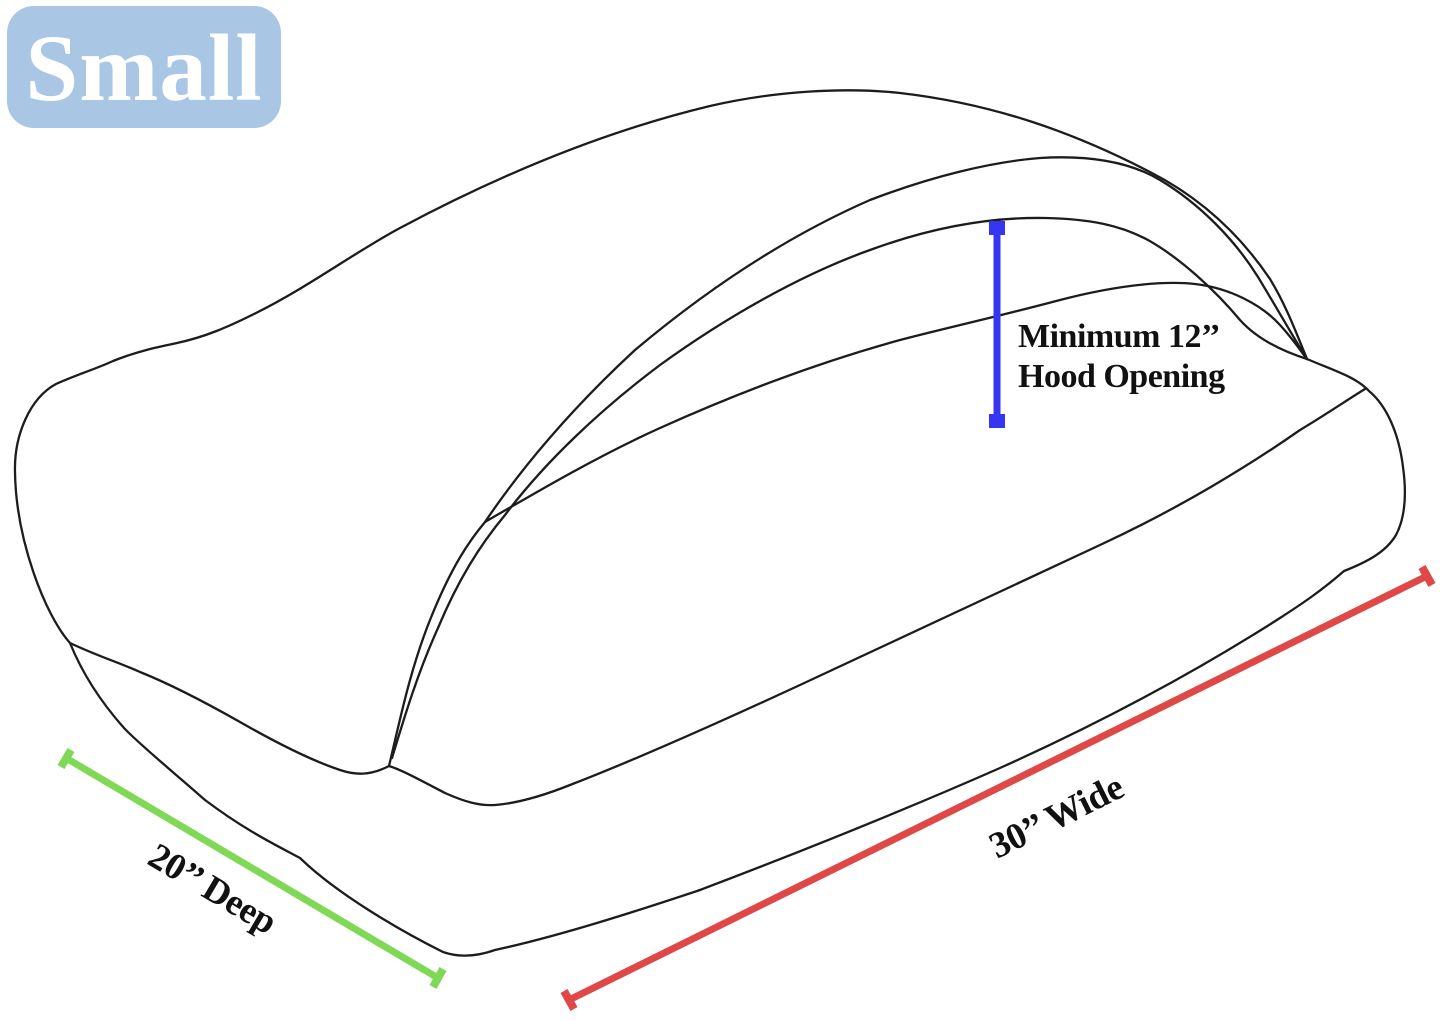  What do you see at coordinates (997, 421) in the screenshot?
I see `hood-opening-dimension-cap-bottom` at bounding box center [997, 421].